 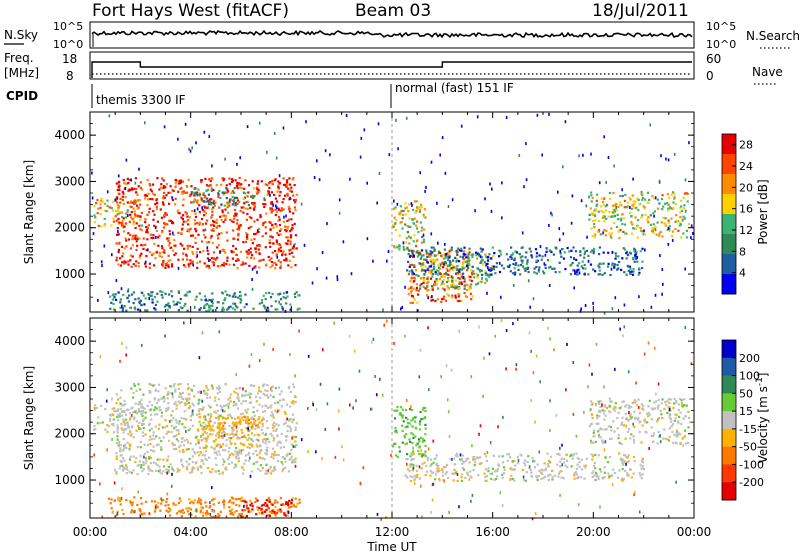 What do you see at coordinates (742, 251) in the screenshot?
I see `colorbar-tick-label: 8` at bounding box center [742, 251].